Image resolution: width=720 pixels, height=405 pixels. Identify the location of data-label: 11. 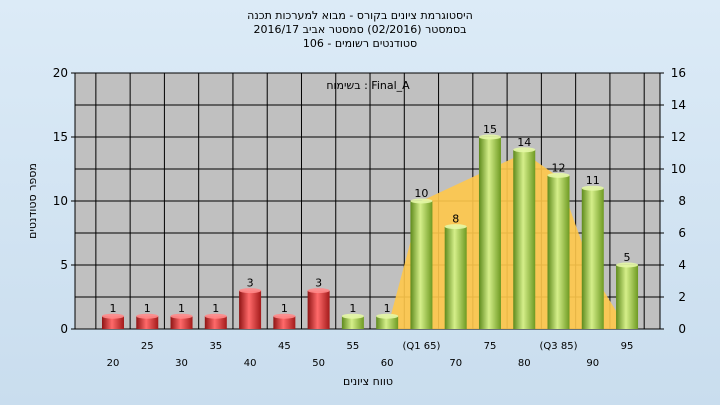
(593, 180).